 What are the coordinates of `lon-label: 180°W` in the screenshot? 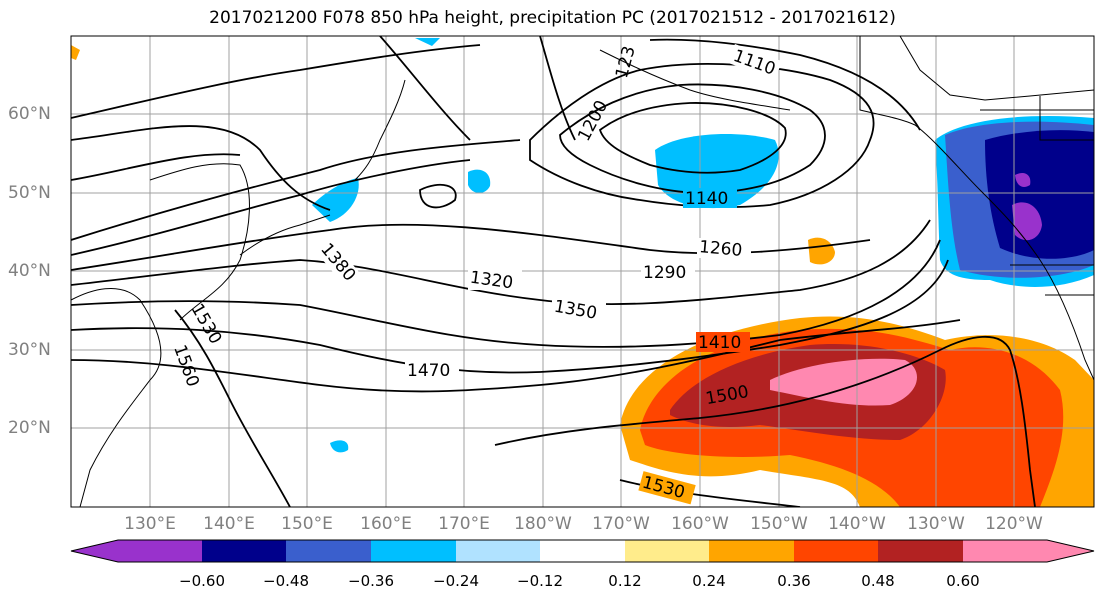 It's located at (543, 524).